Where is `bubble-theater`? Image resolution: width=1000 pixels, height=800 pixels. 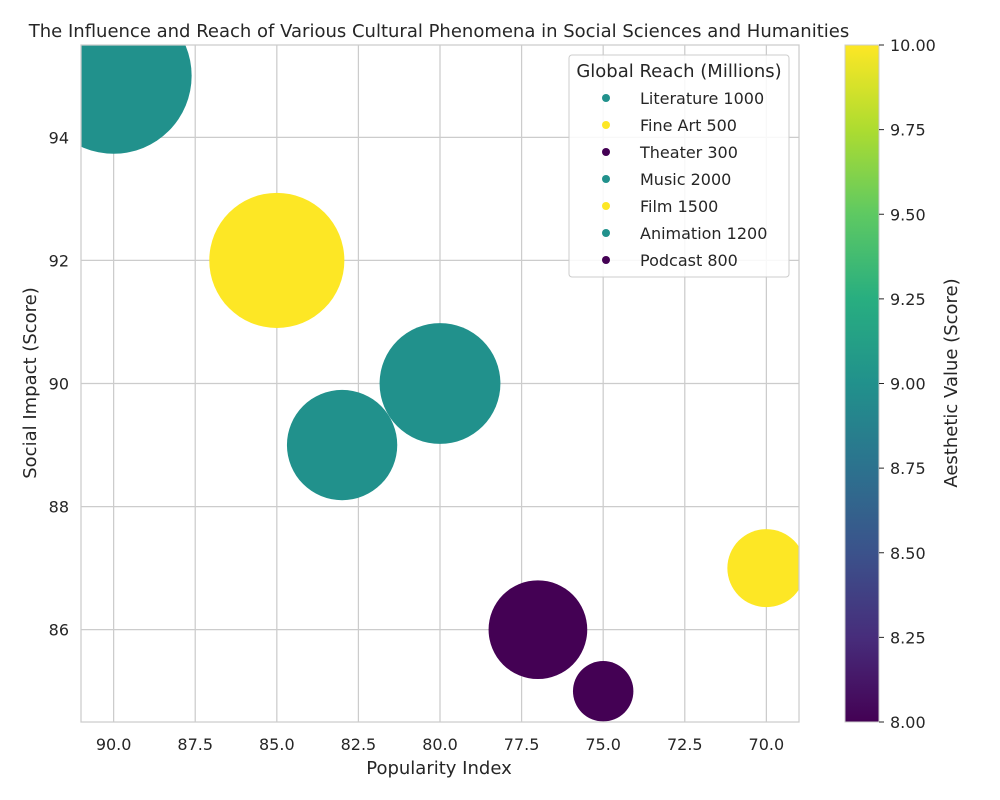
bubble-theater is located at coordinates (603, 691).